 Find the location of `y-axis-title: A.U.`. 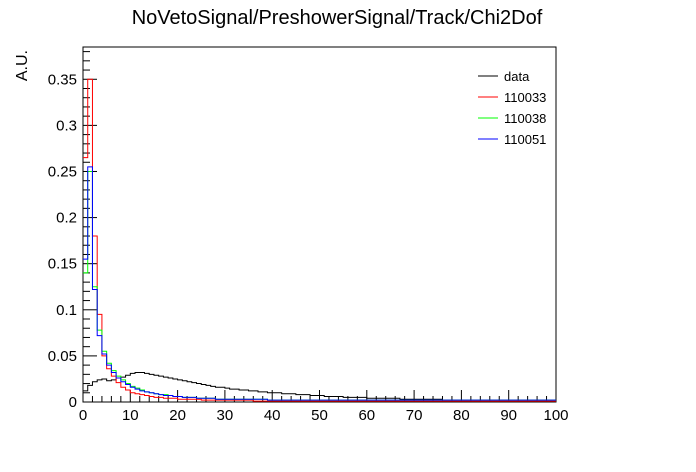

y-axis-title: A.U. is located at coordinates (22, 65).